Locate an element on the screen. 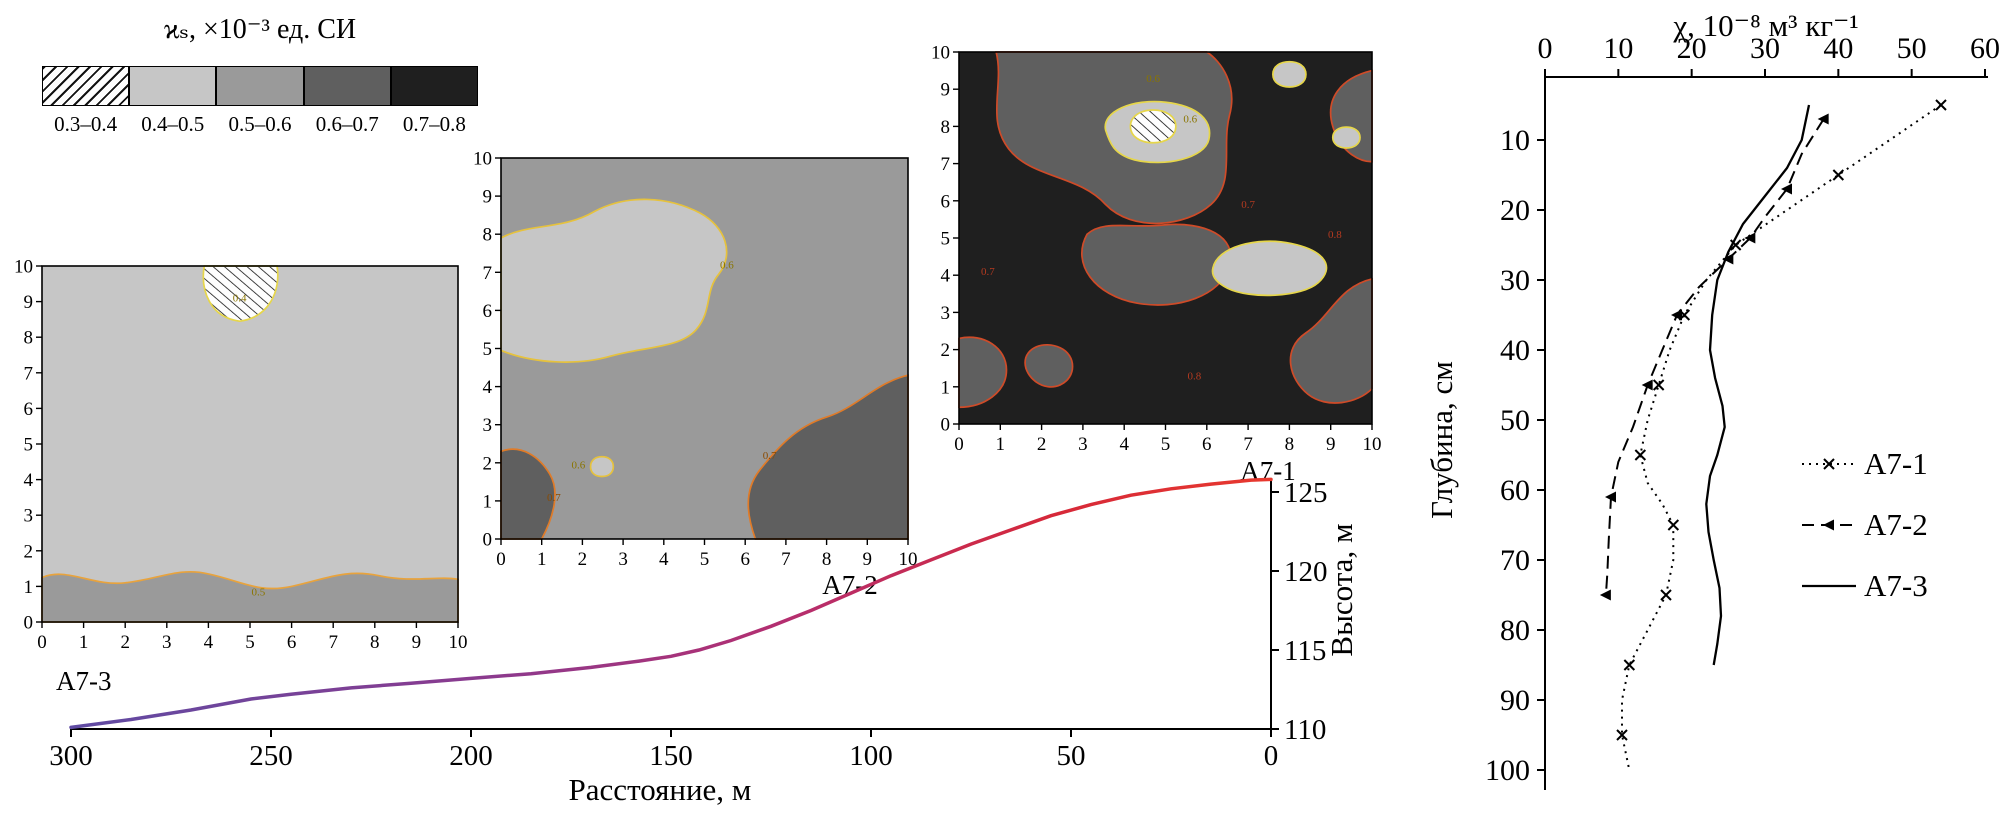 The width and height of the screenshot is (2006, 829). legend-item-a7-3: A7-3 is located at coordinates (1864, 585).